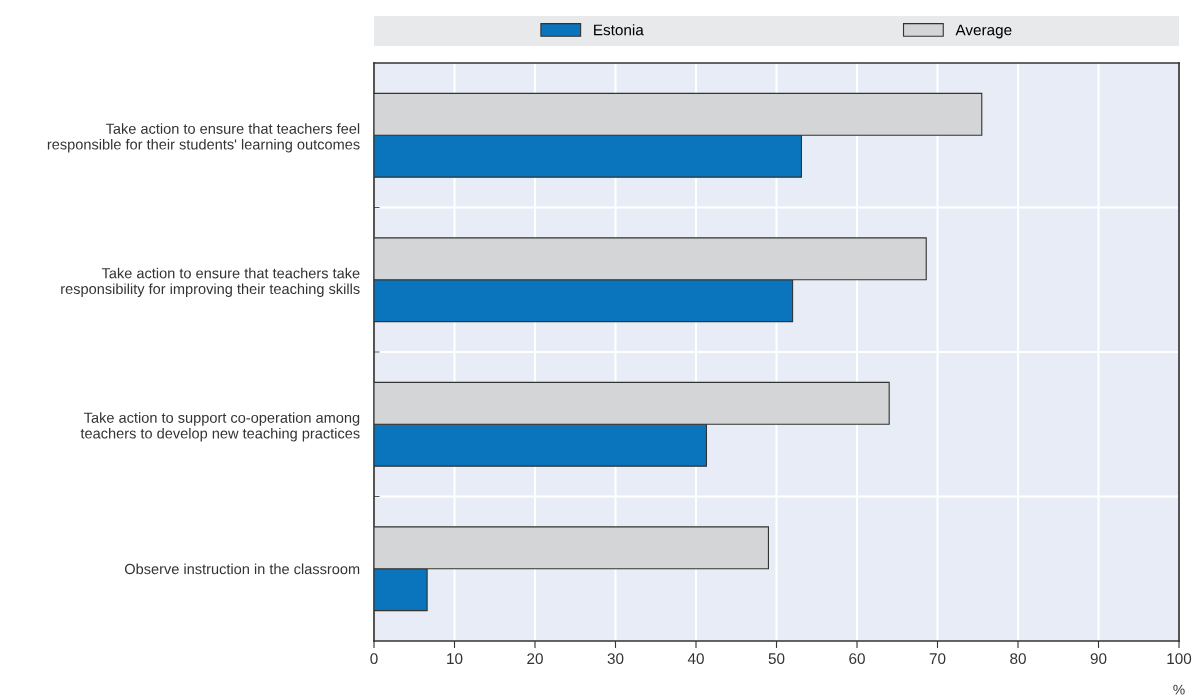 The width and height of the screenshot is (1197, 698). I want to click on y-tick-label: Take action to ensure that teachers take responsibility for improving their teaching skills, so click(210, 282).